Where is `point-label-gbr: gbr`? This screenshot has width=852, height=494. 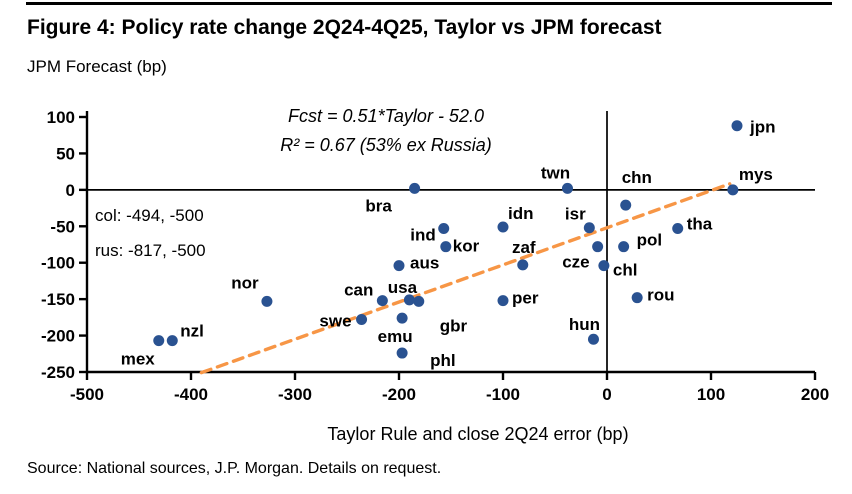 point-label-gbr: gbr is located at coordinates (454, 325).